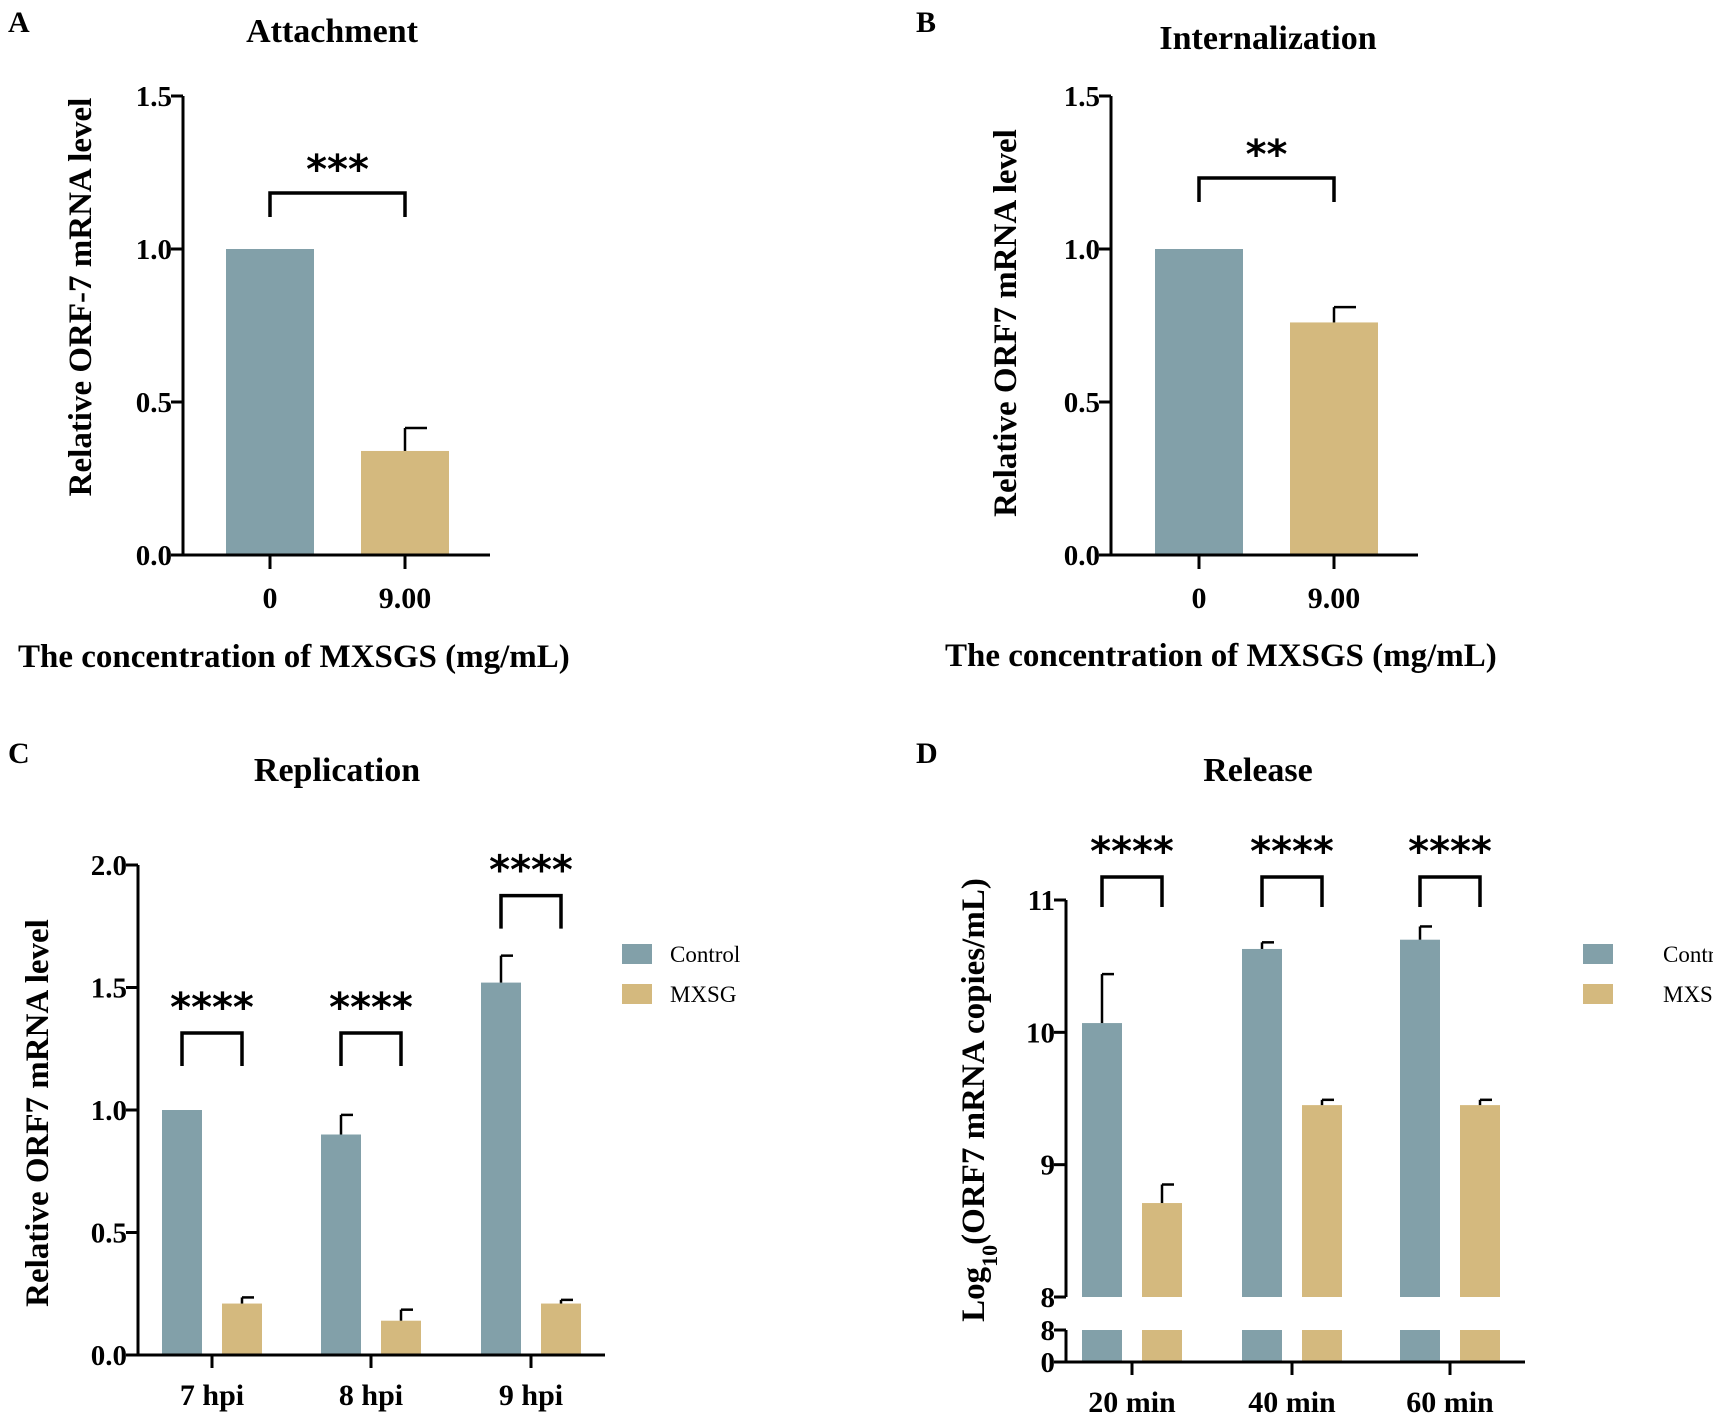 The image size is (1713, 1421). What do you see at coordinates (1082, 403) in the screenshot?
I see `y-tick-label-b: 0.5` at bounding box center [1082, 403].